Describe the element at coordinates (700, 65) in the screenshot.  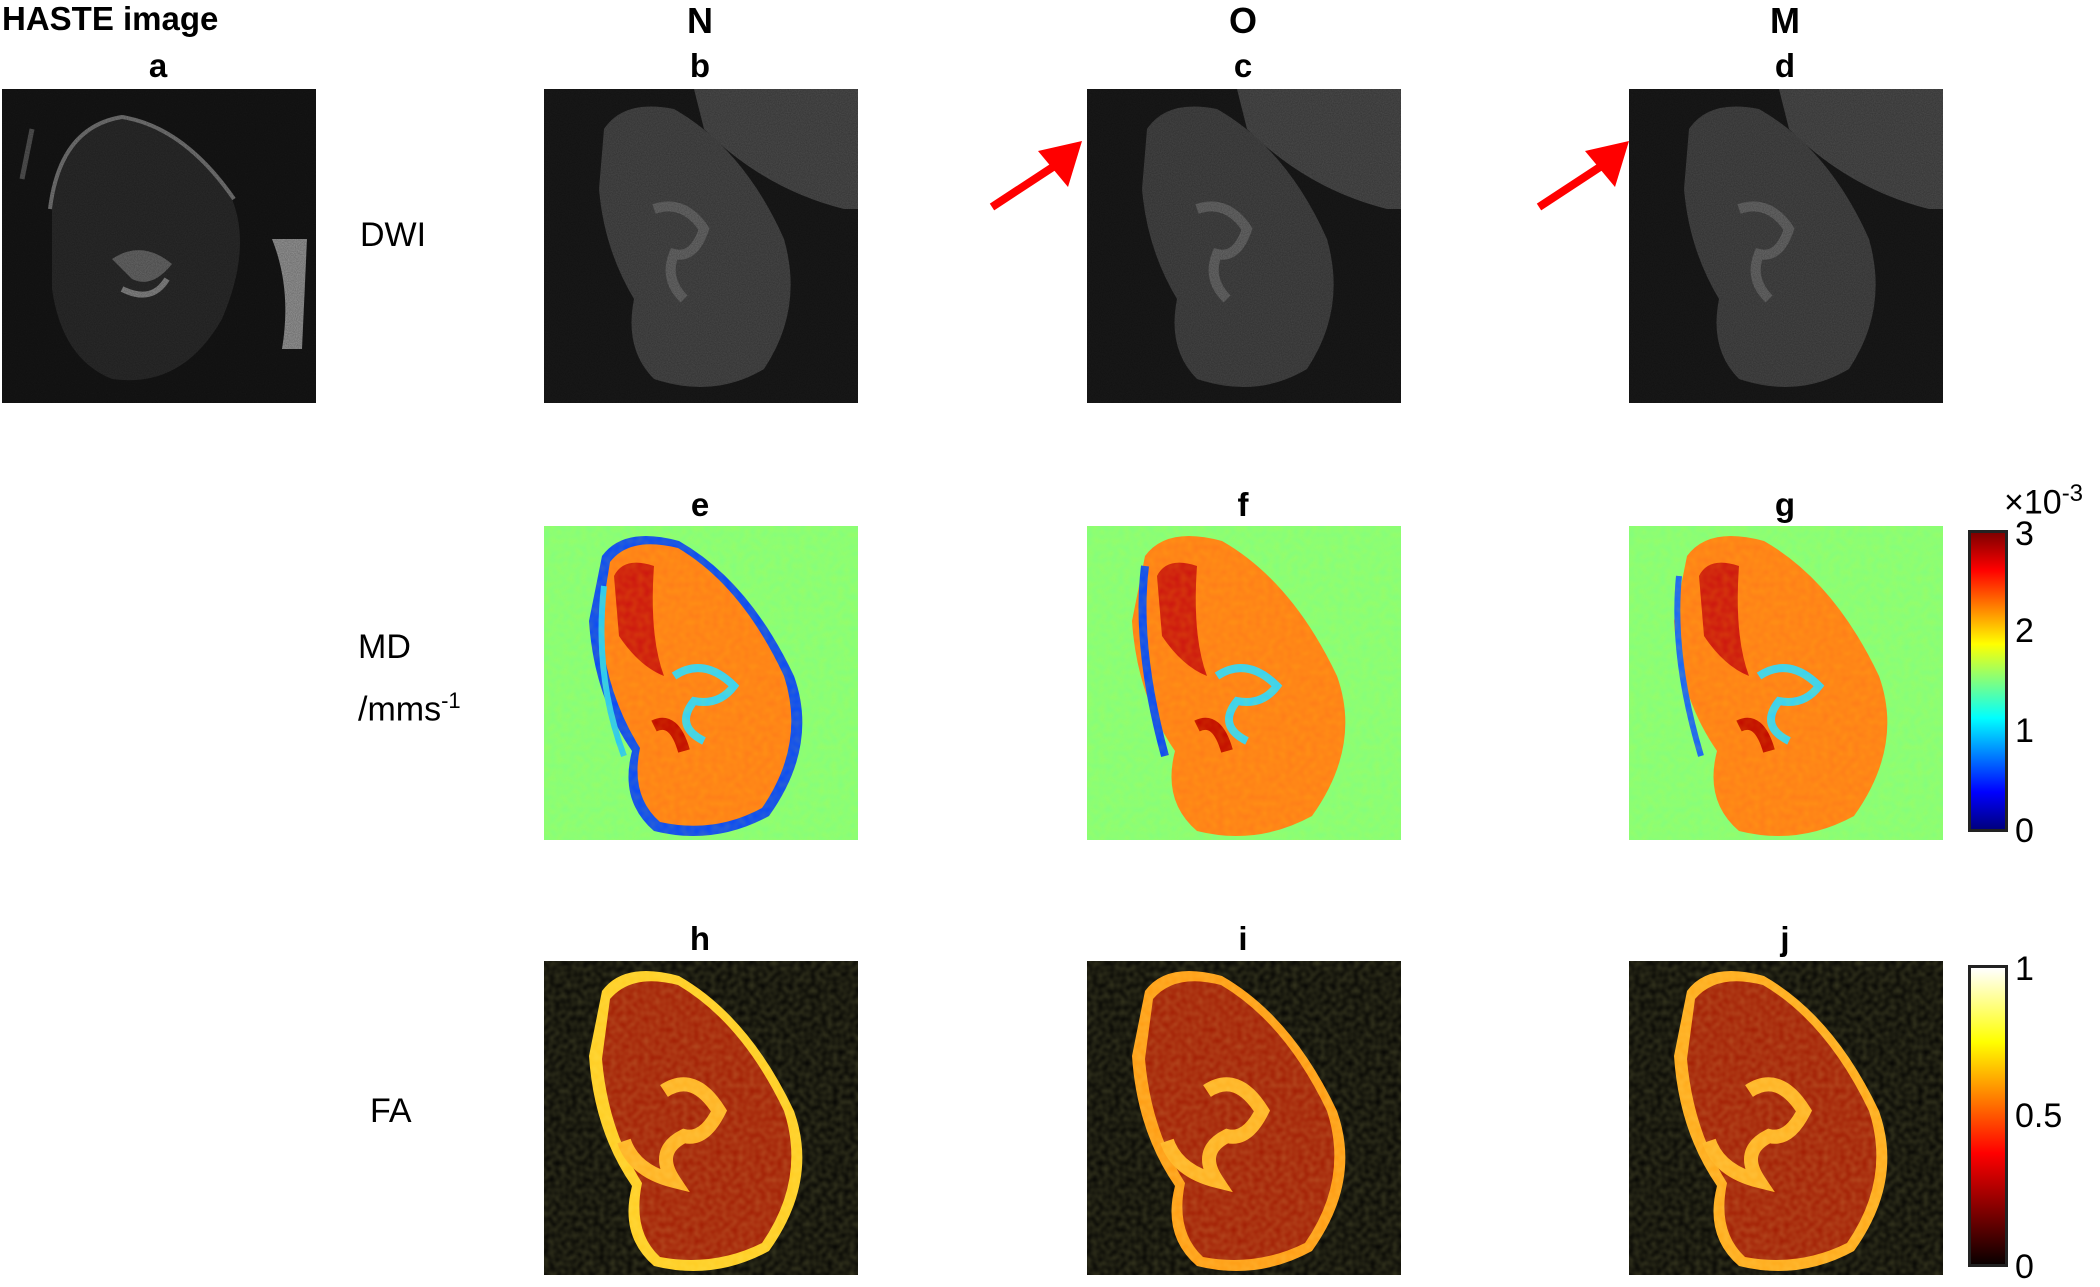
I see `panel-letter-b: b` at that location.